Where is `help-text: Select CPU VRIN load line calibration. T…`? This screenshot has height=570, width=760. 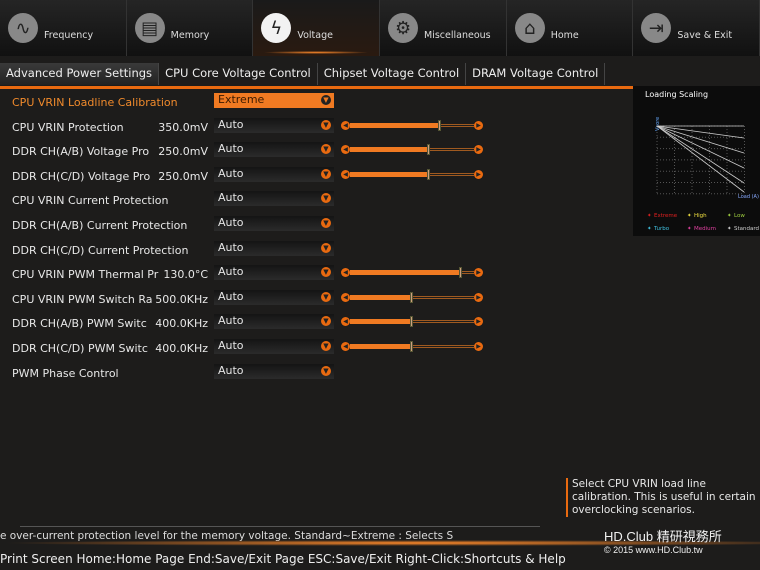
help-text: Select CPU VRIN load line calibration. T… is located at coordinates (661, 497).